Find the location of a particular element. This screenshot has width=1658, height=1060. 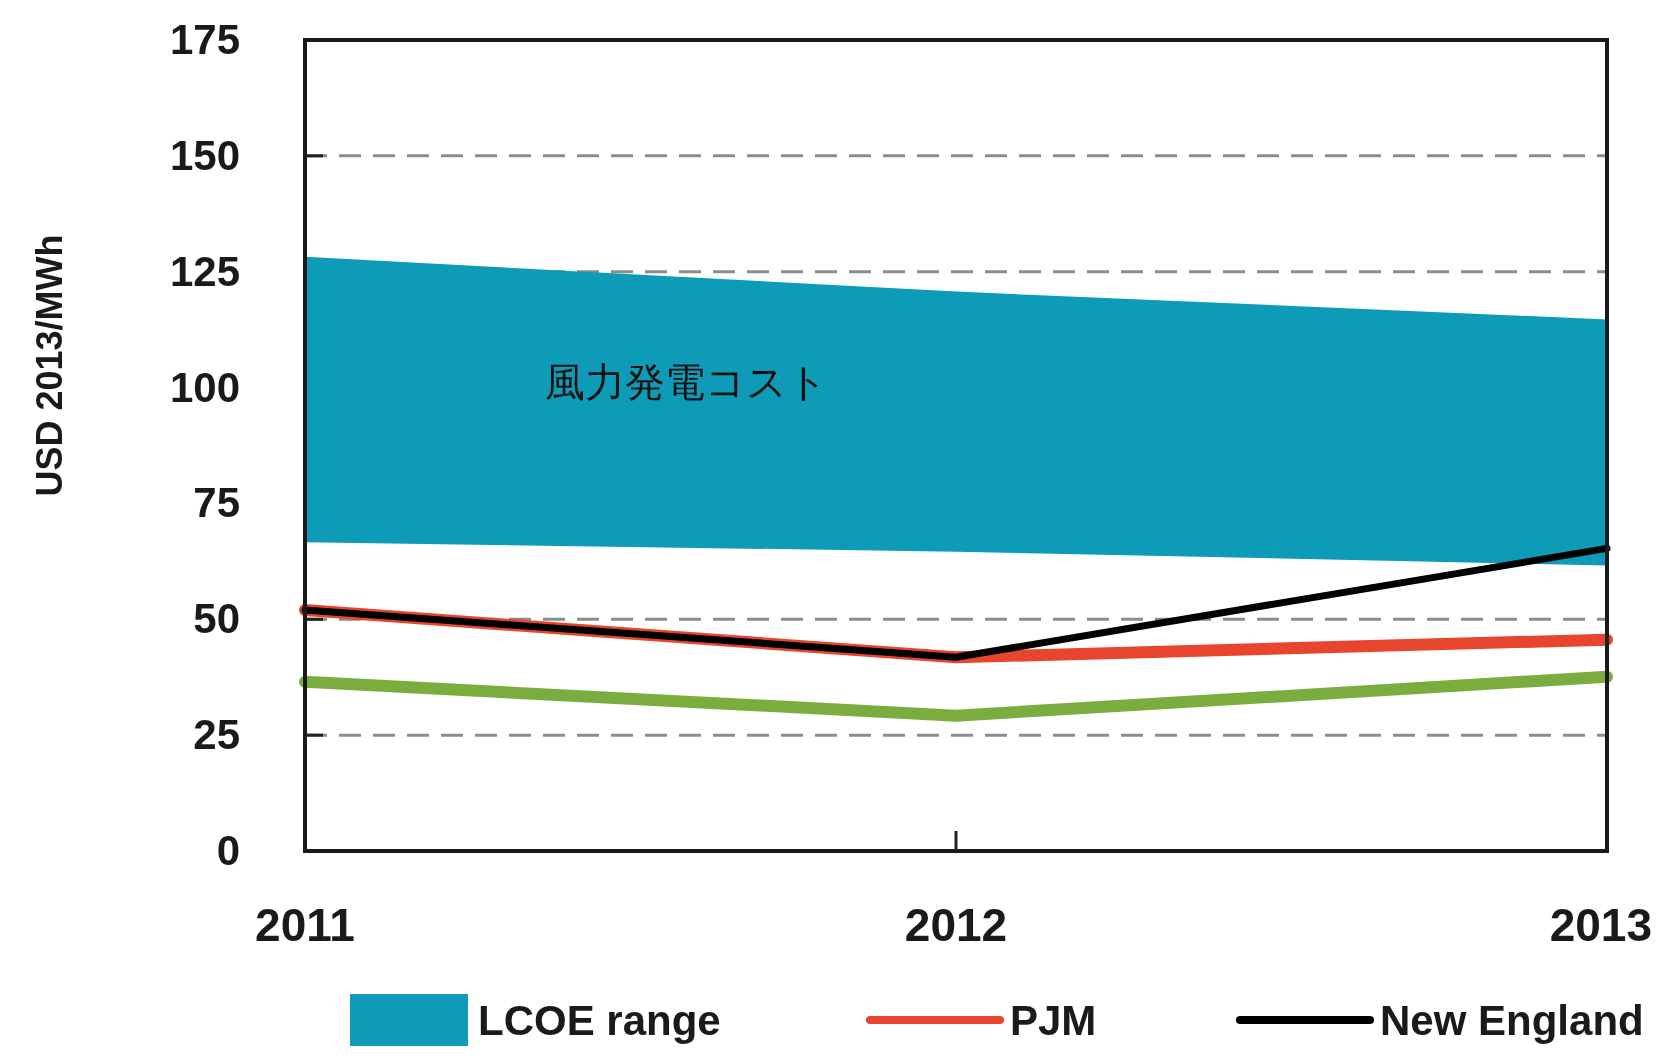

legend-label: New England is located at coordinates (1512, 1020).